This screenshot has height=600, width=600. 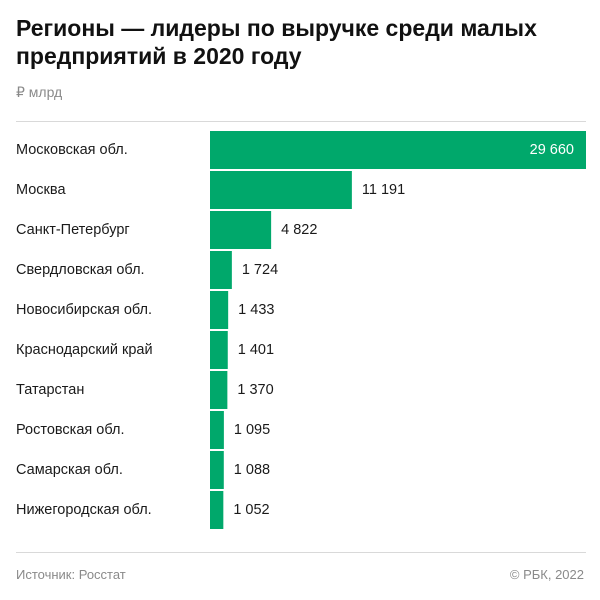 I want to click on bar-row: Свердловская обл. 1 724, so click(x=147, y=270).